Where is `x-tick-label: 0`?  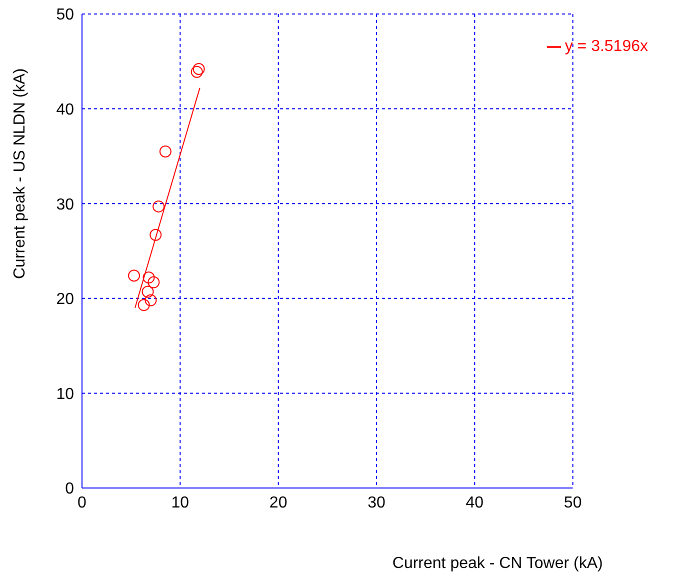 x-tick-label: 0 is located at coordinates (82, 503).